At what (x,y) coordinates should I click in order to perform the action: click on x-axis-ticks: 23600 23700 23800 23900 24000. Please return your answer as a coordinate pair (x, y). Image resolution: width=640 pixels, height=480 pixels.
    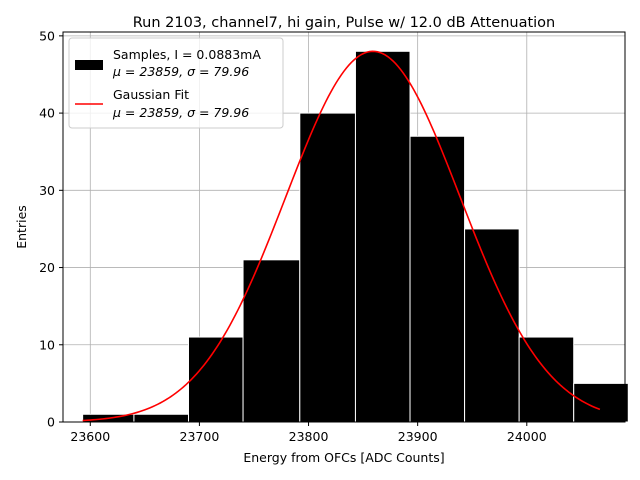
    Looking at the image, I should click on (308, 433).